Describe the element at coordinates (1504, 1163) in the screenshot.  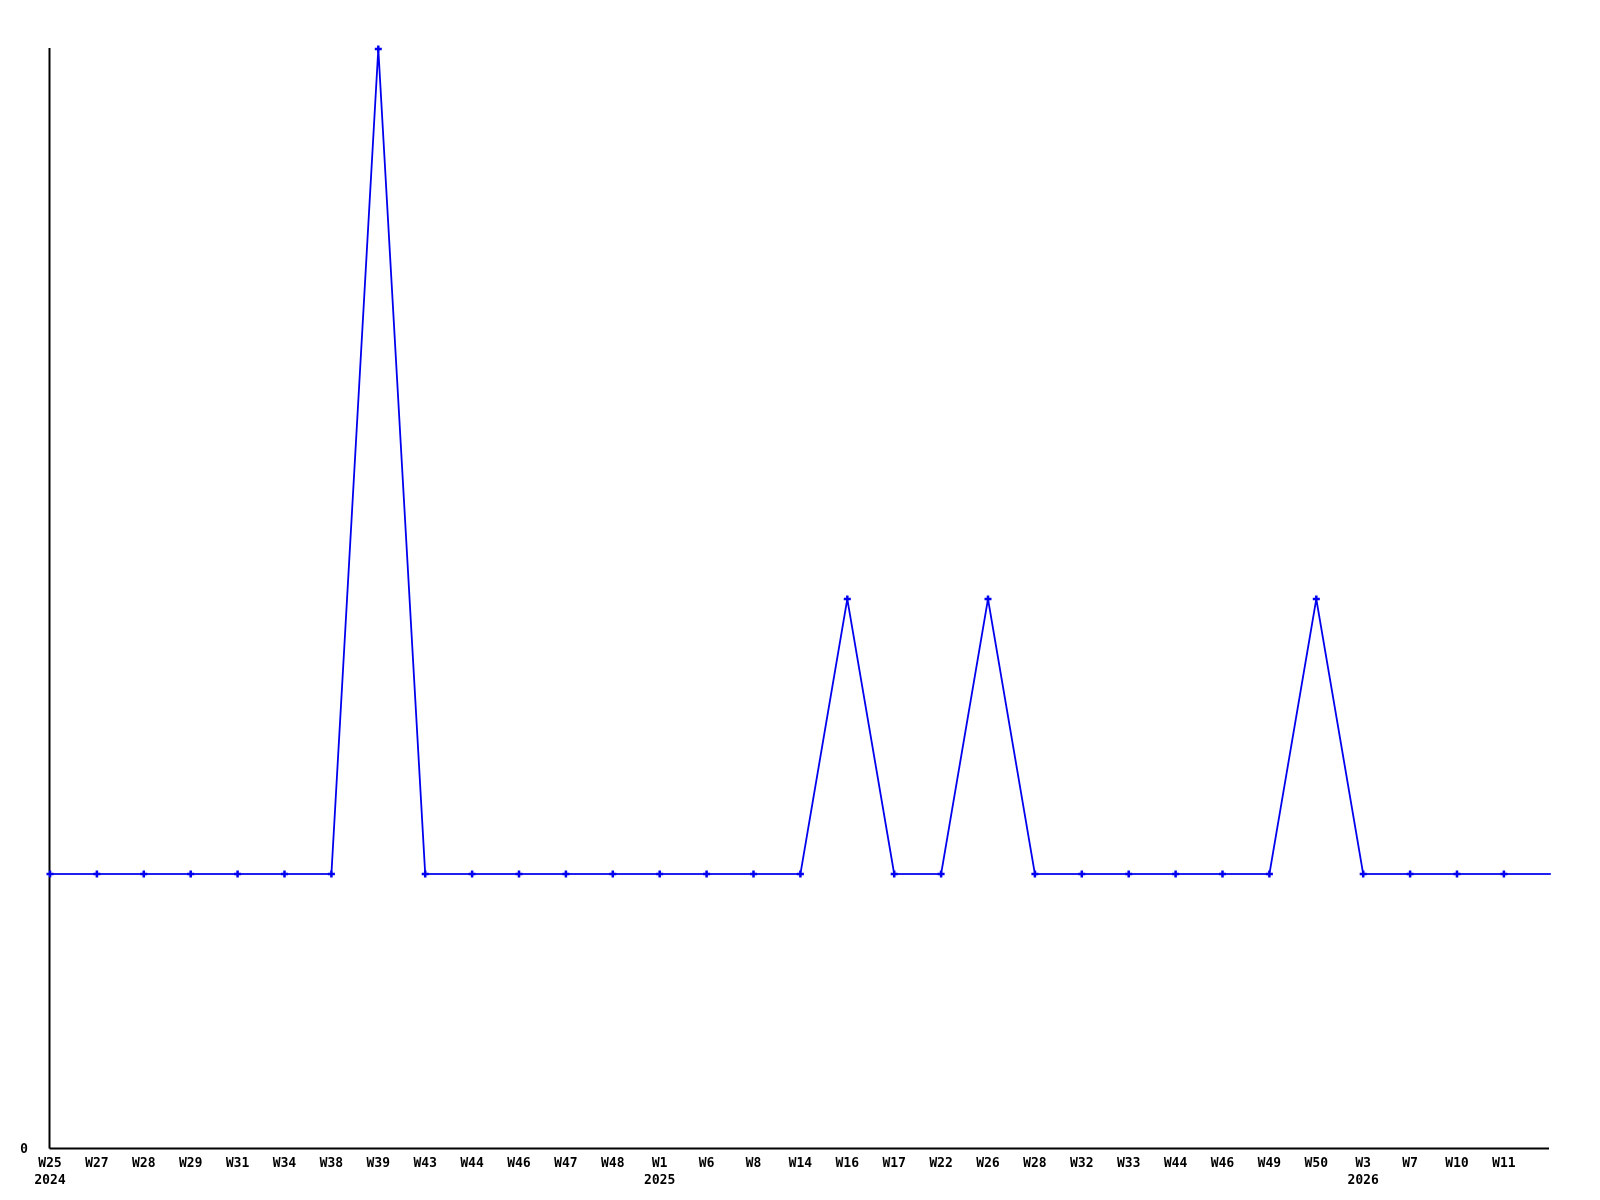
I see `x-tick-label: W11` at that location.